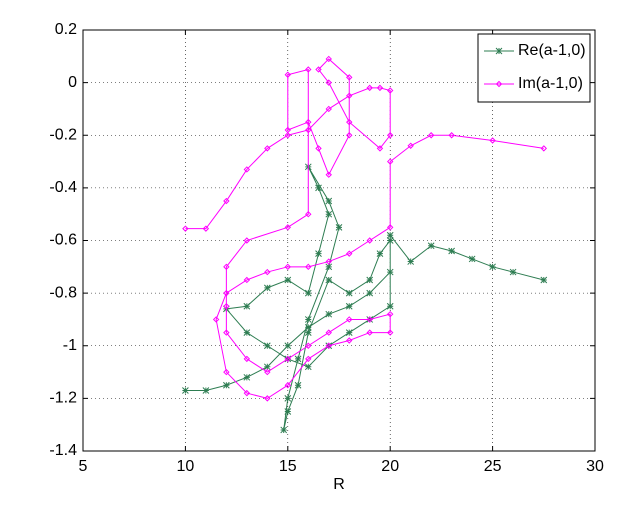 The height and width of the screenshot is (508, 642). Describe the element at coordinates (63, 187) in the screenshot. I see `y-tick-label: -0.4` at that location.